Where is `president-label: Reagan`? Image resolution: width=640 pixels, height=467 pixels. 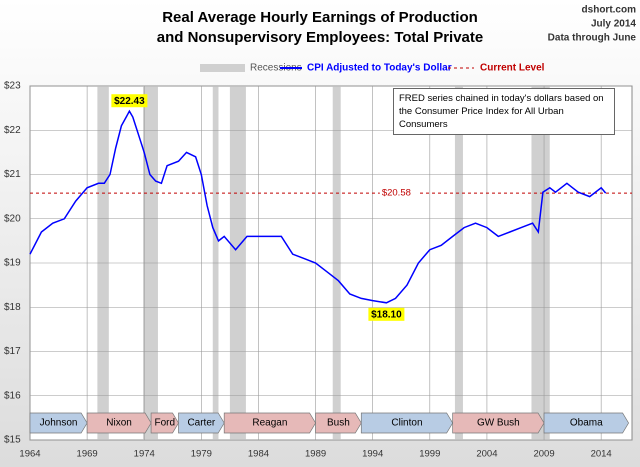
president-label: Reagan is located at coordinates (269, 423).